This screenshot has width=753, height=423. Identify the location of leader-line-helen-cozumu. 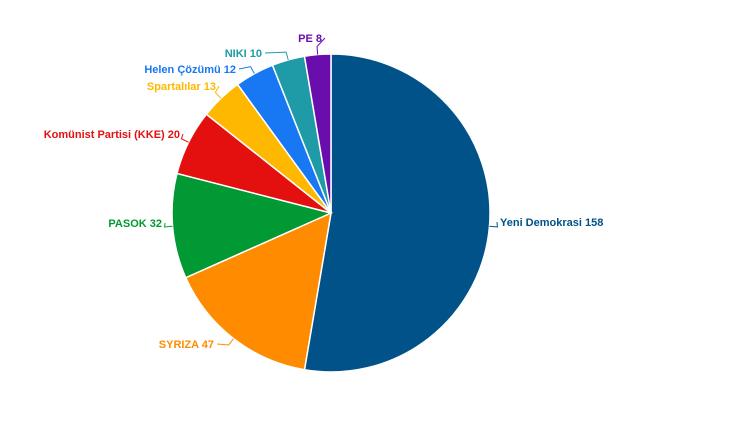
(246, 70).